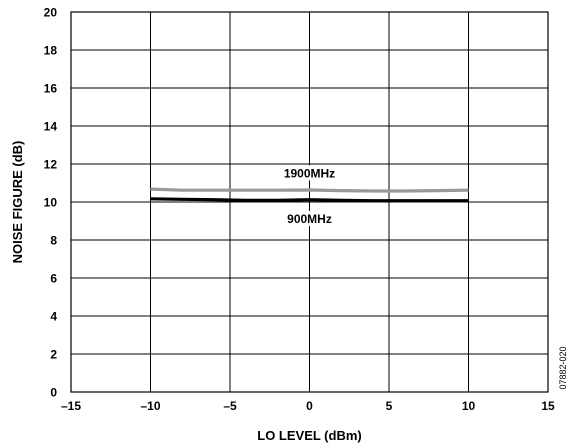  I want to click on annotation-label-900mhz: 900MHz, so click(309, 219).